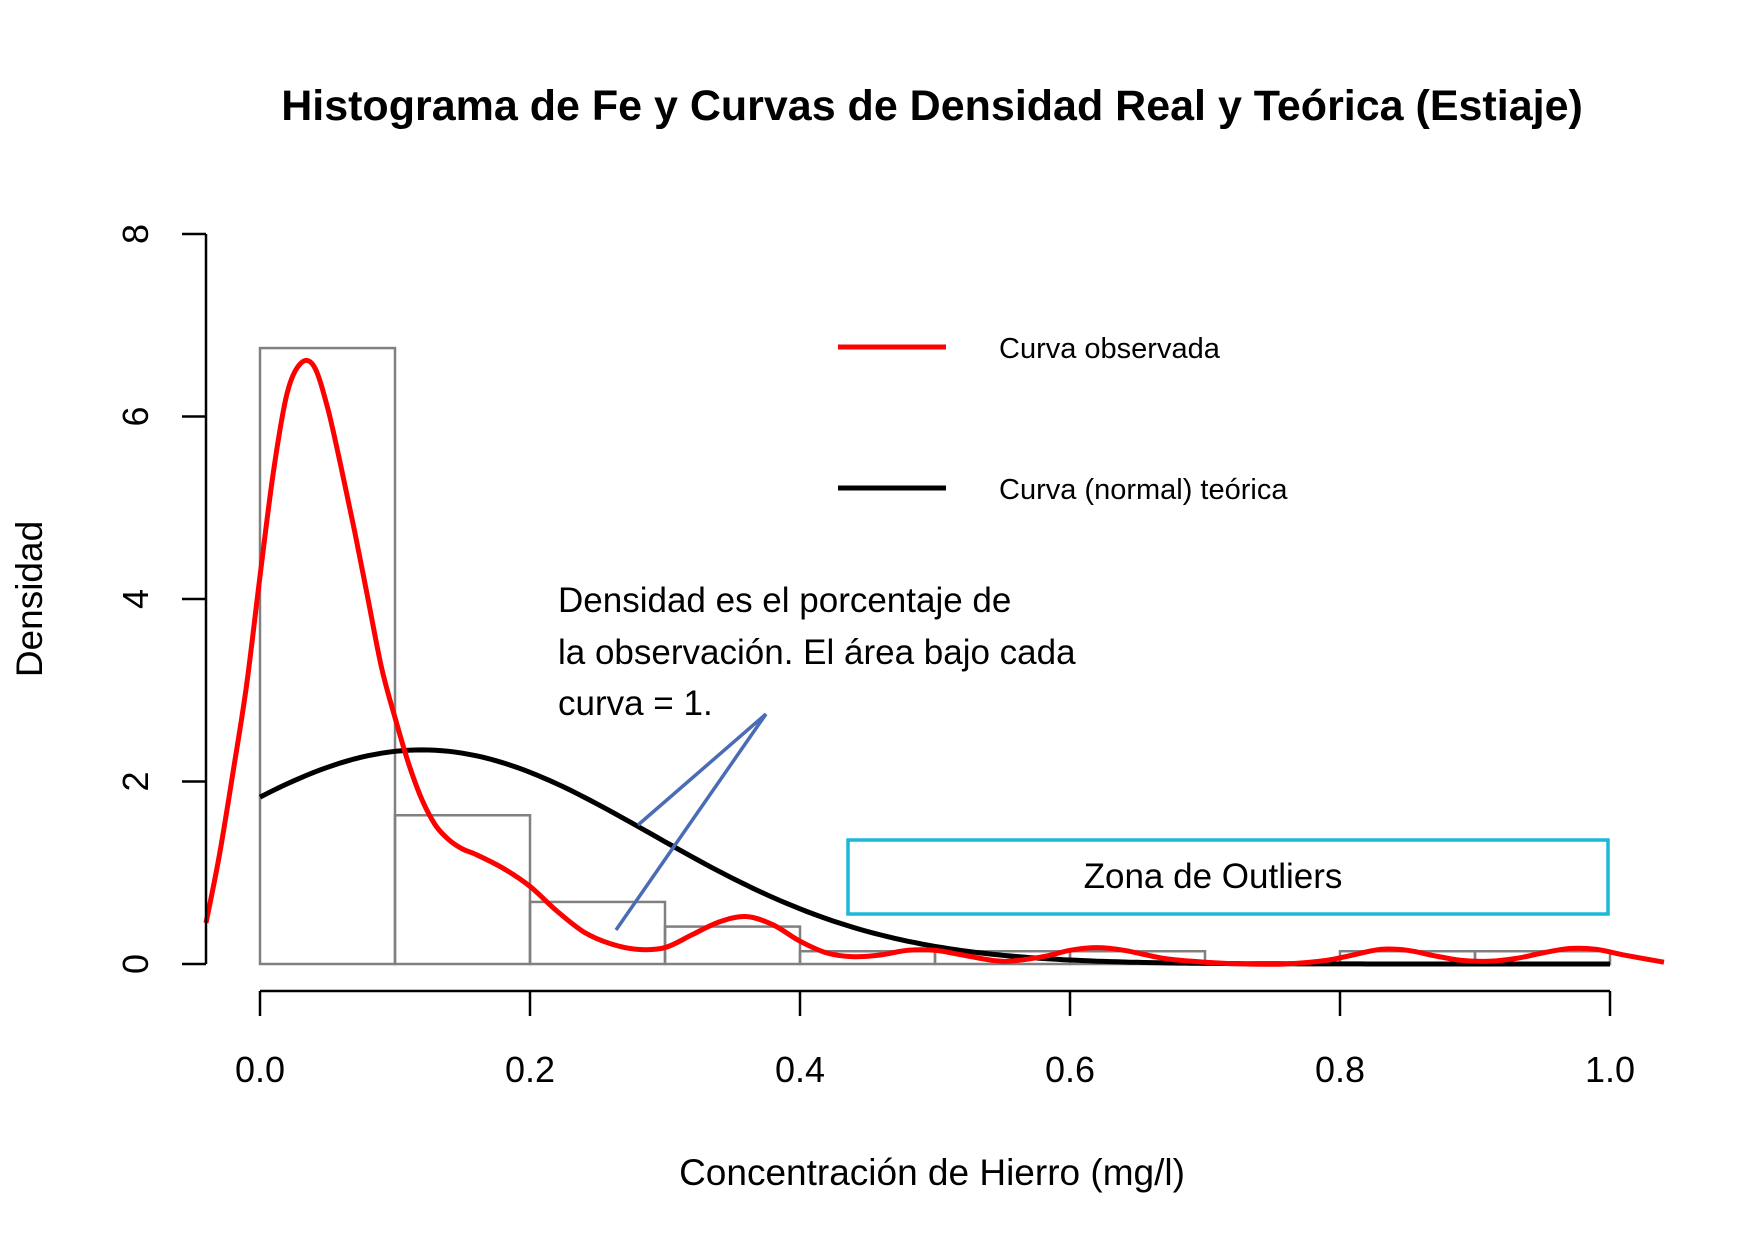  Describe the element at coordinates (800, 1069) in the screenshot. I see `x-tick-label: 0.4` at that location.